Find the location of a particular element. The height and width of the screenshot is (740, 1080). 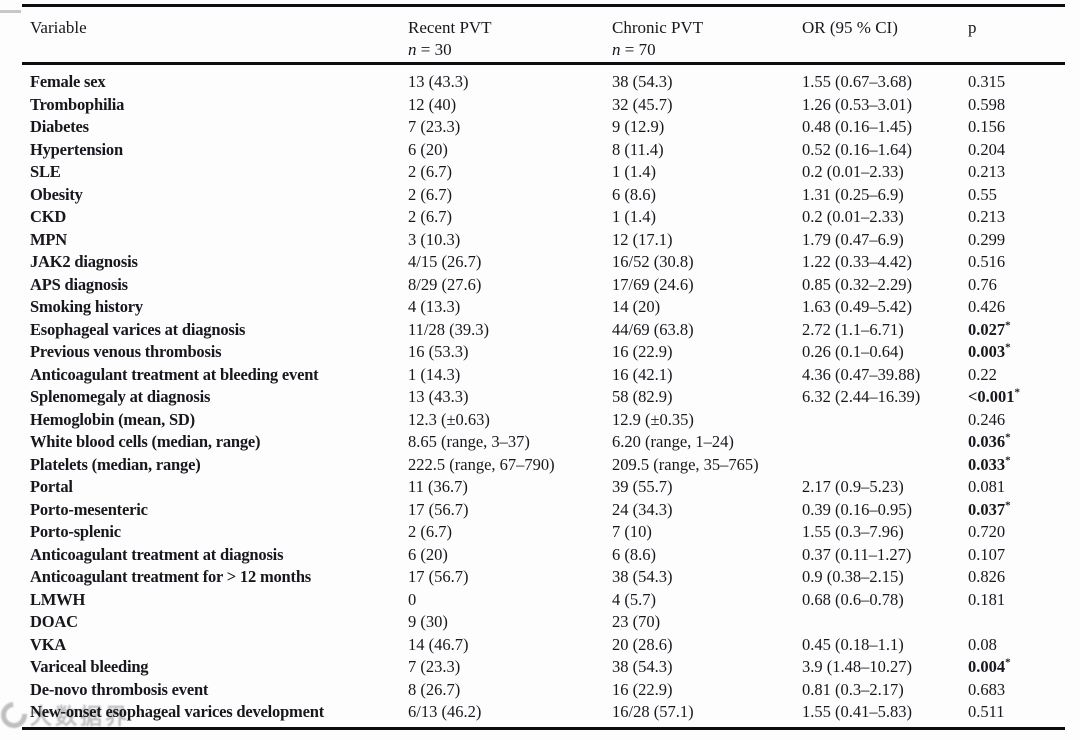

p-value: 0.213 is located at coordinates (987, 171).